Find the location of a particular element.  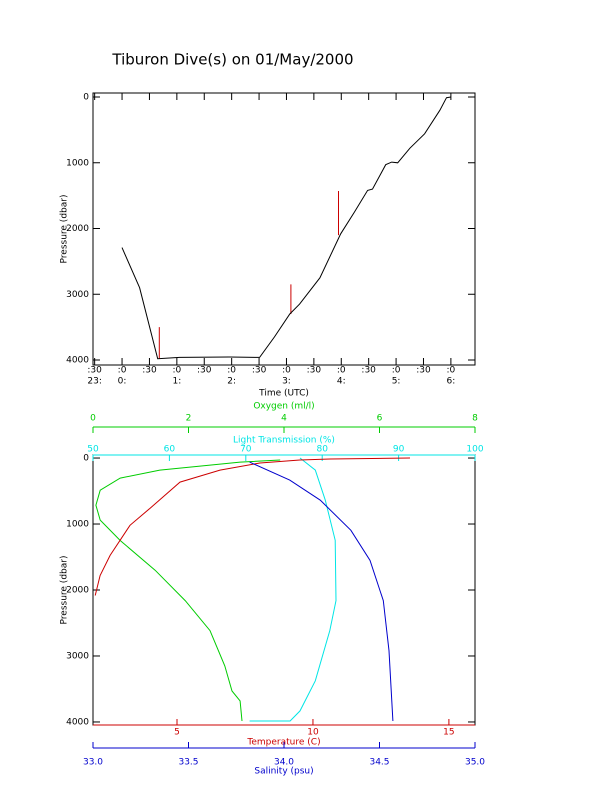

x-tick-label: 60 is located at coordinates (170, 450).